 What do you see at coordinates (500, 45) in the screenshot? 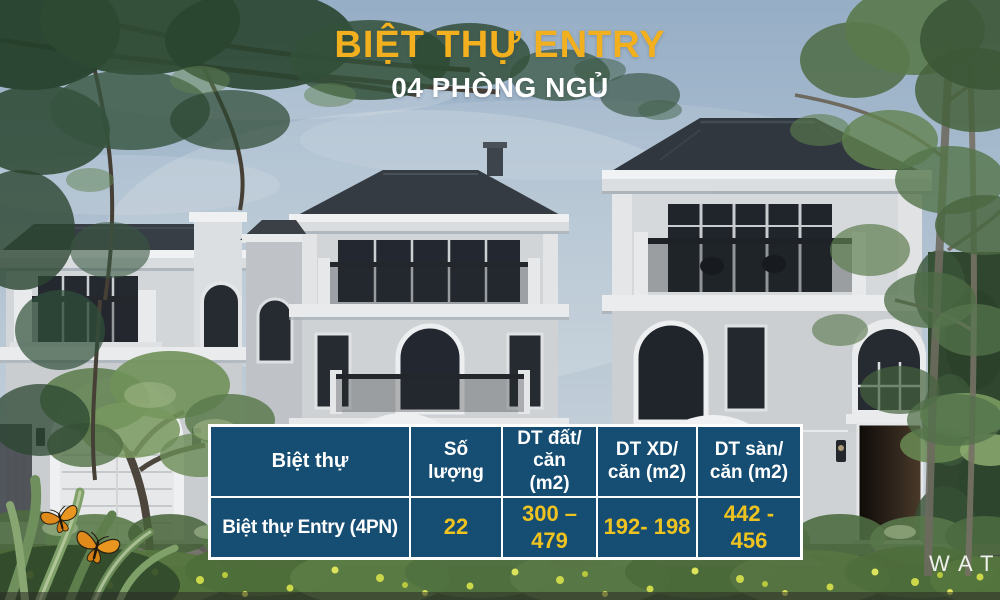
I see `page-title: BIỆT THỰ ENTRY` at bounding box center [500, 45].